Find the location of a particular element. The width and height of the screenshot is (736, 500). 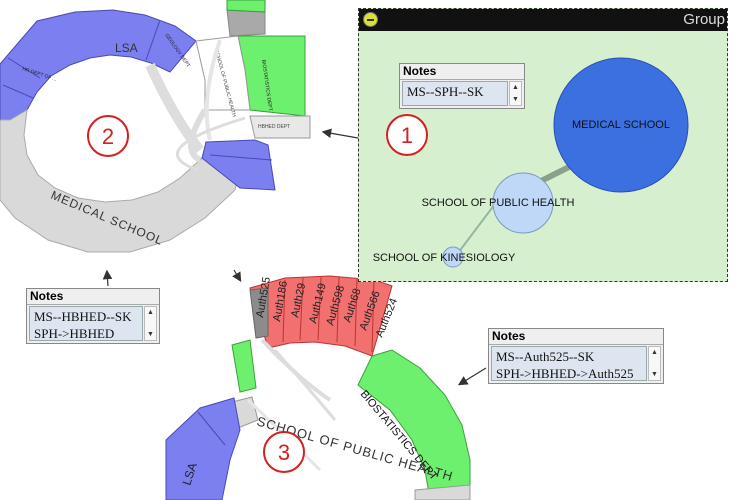

node-medical-school is located at coordinates (621, 125).